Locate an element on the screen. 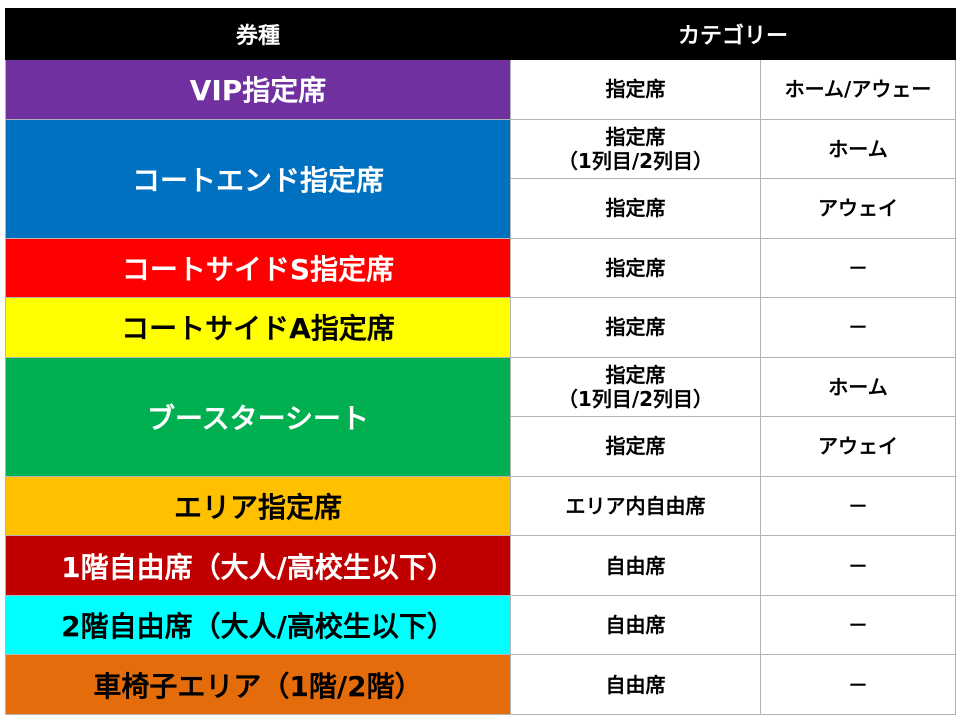 The image size is (960, 720). seat-category-label: エリア内自由席 is located at coordinates (635, 505).